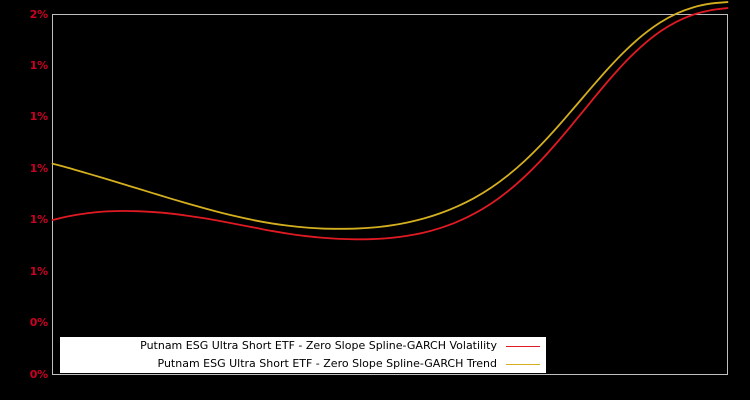  I want to click on y-axis-tick-label: 2%, so click(38, 14).